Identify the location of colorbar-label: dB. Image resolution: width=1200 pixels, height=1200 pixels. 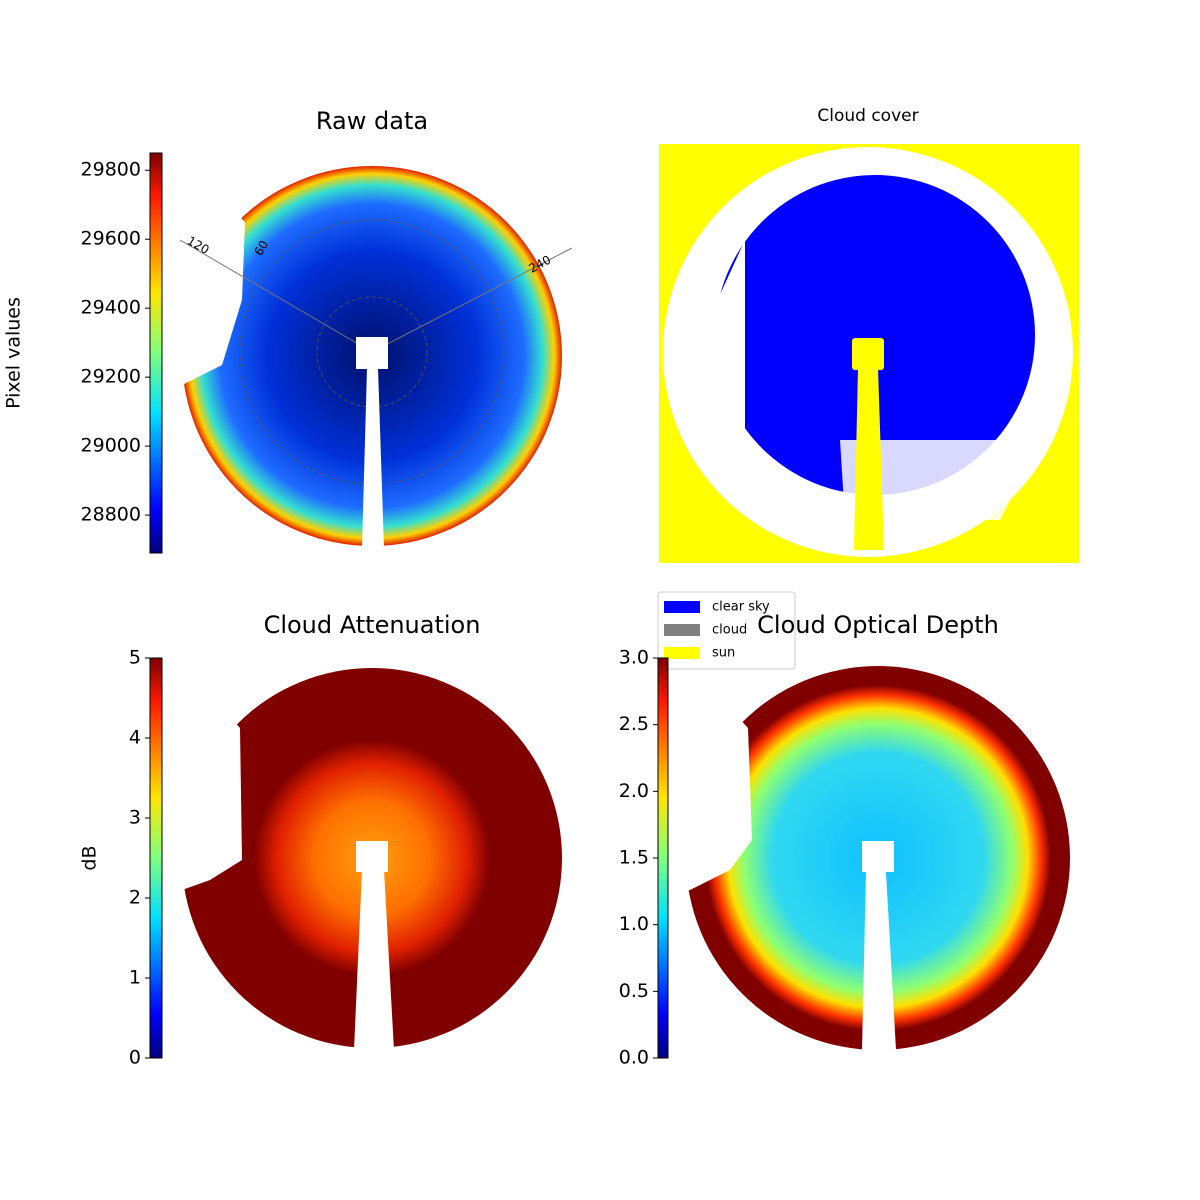
(90, 857).